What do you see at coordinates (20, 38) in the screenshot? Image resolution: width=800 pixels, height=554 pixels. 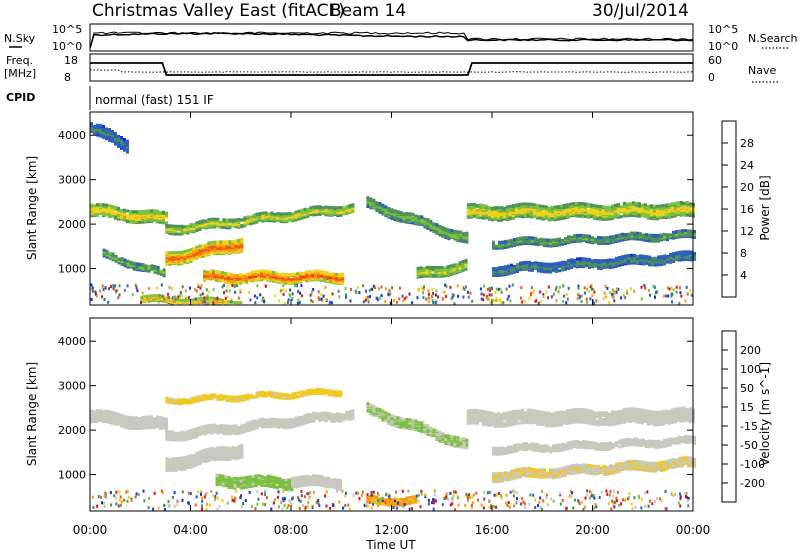 I see `nsky-label: N.Sky` at bounding box center [20, 38].